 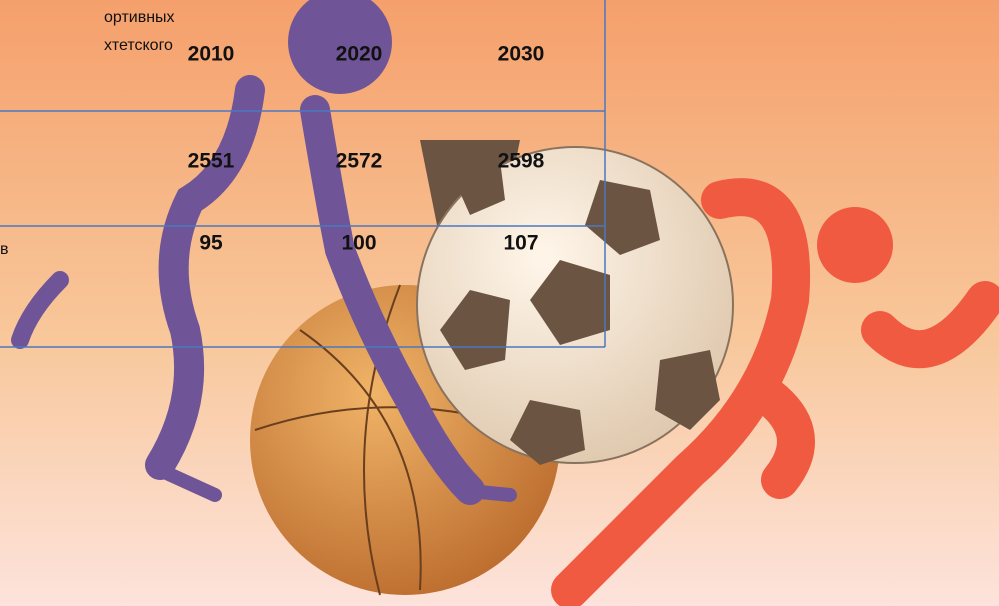 What do you see at coordinates (211, 243) in the screenshot?
I see `cell: 95` at bounding box center [211, 243].